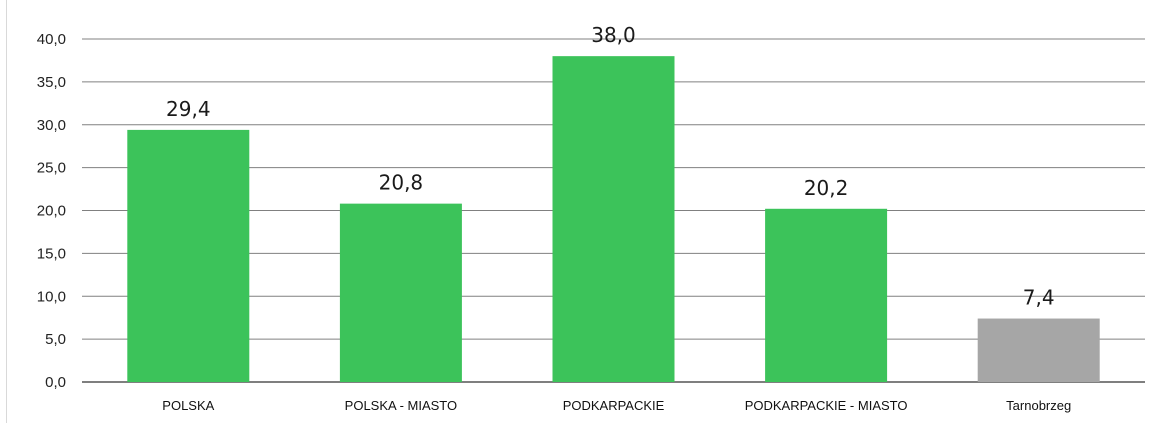 This screenshot has width=1161, height=423. I want to click on y-tick-label: 5,0, so click(55, 339).